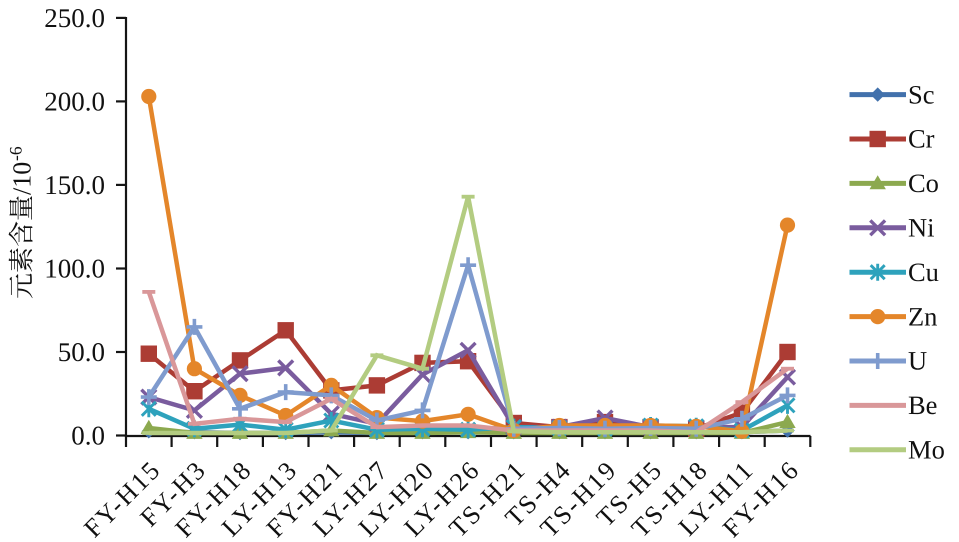 The image size is (959, 542). What do you see at coordinates (74, 185) in the screenshot?
I see `svg-text: 150.0` at bounding box center [74, 185].